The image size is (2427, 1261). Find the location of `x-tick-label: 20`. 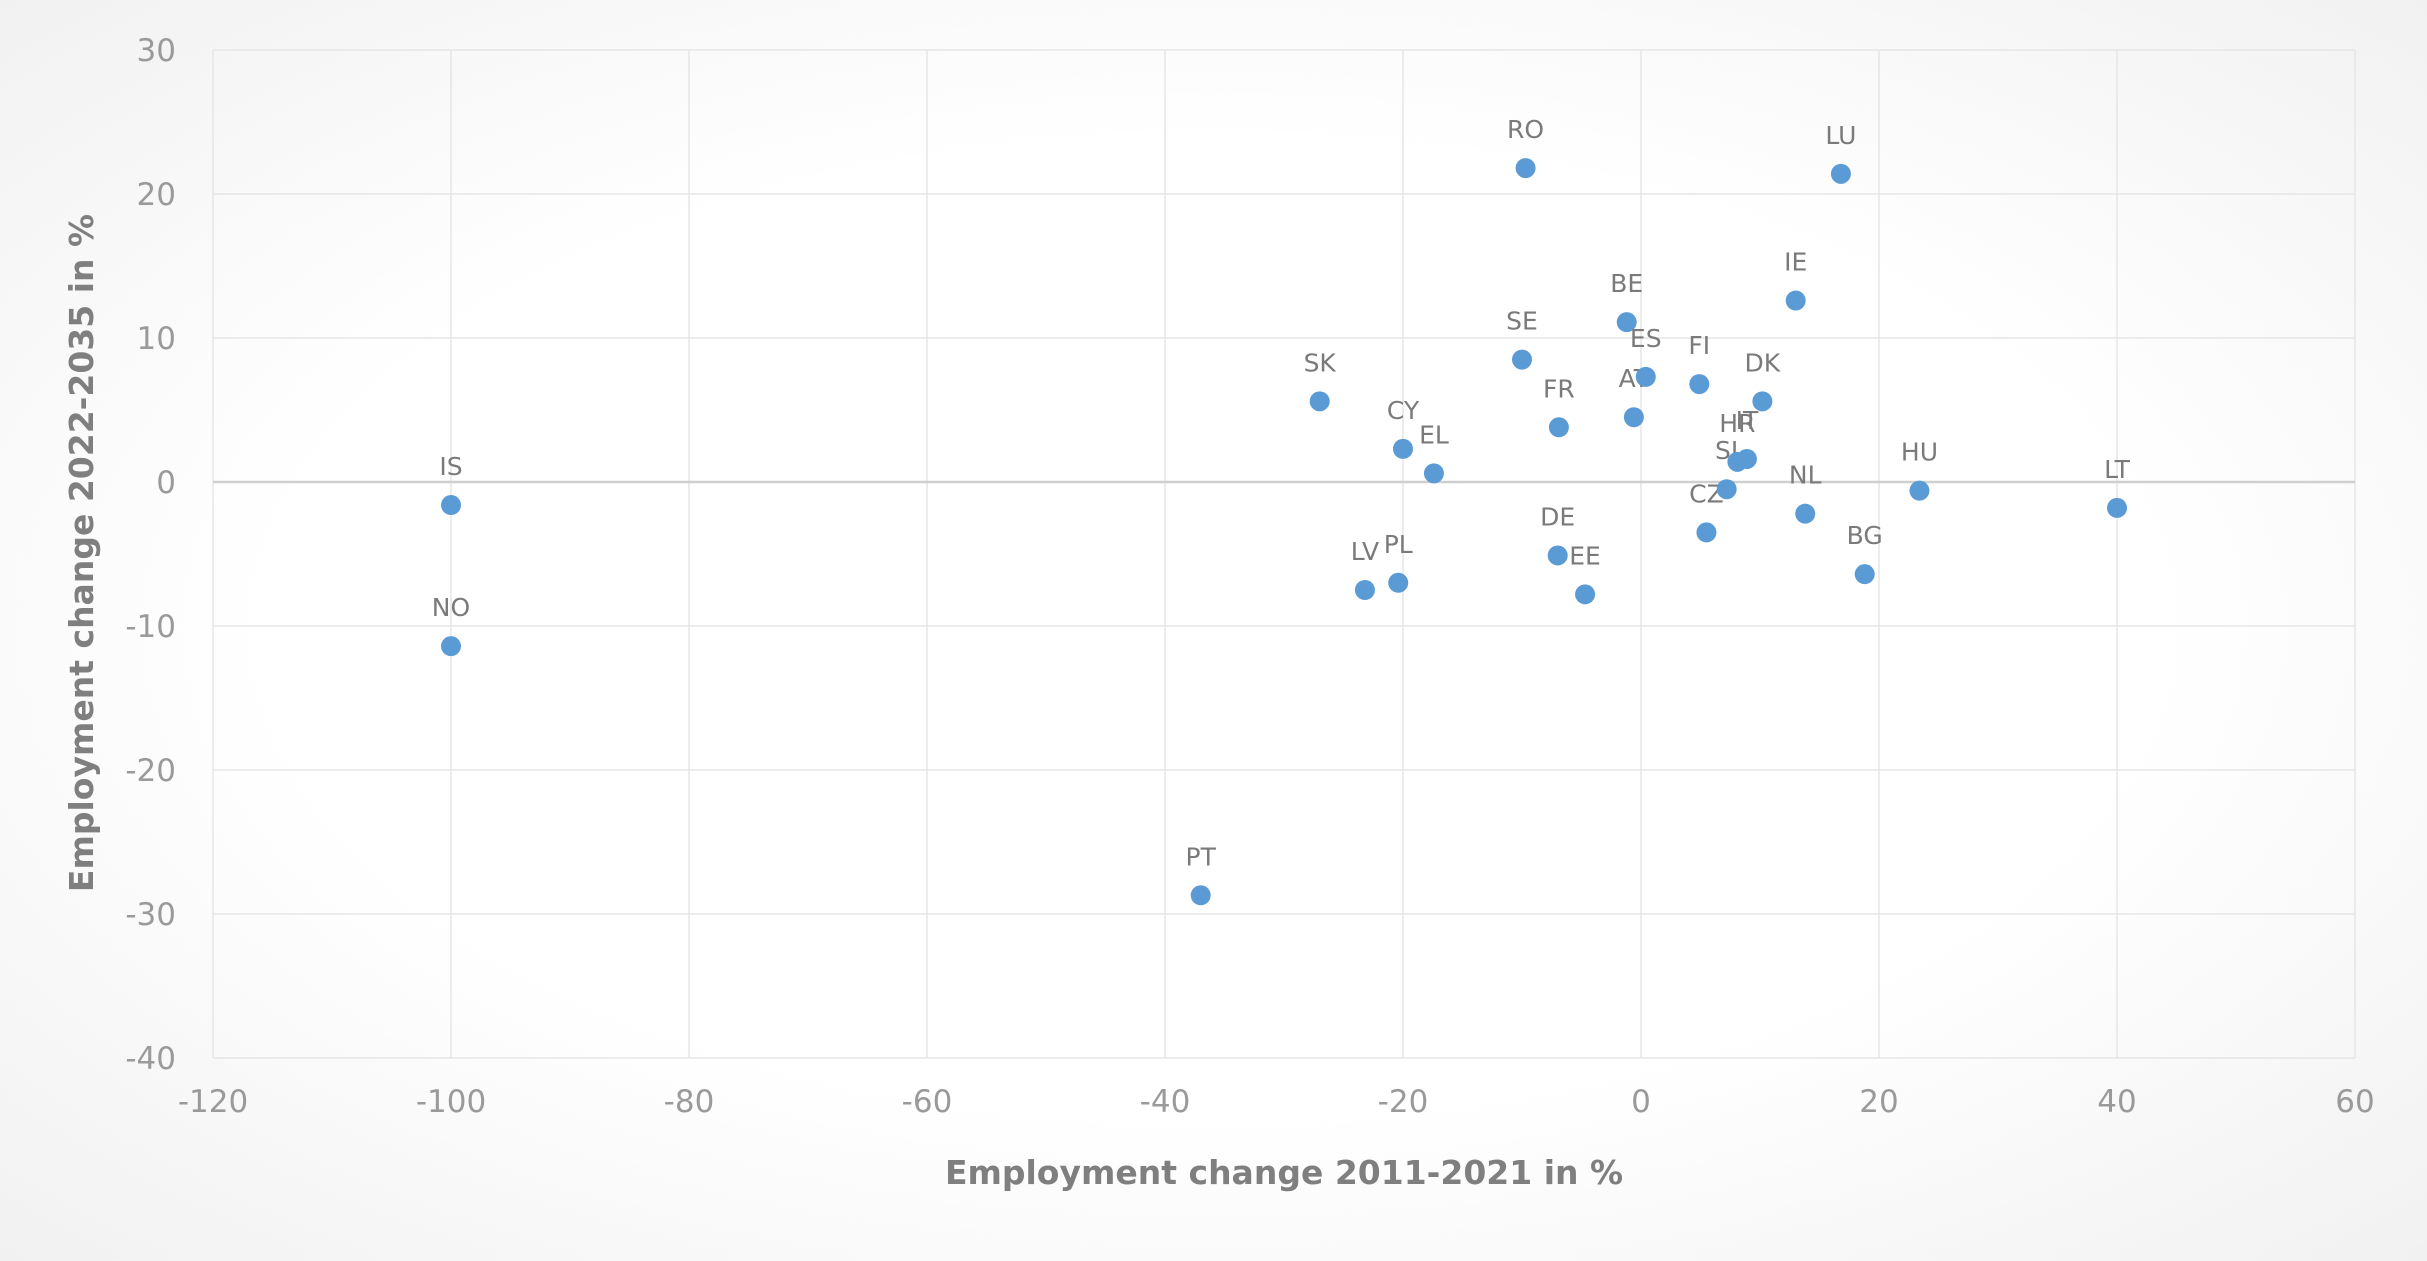

x-tick-label: 20 is located at coordinates (1878, 1102).